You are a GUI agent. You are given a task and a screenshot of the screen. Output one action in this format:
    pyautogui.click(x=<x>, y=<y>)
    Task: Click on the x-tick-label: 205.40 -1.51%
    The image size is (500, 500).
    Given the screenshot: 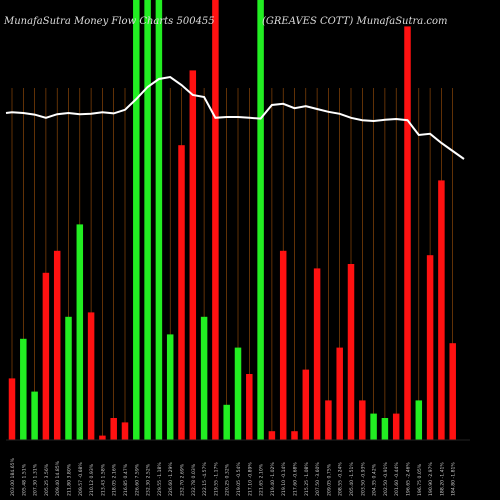 What is the action you would take?
    pyautogui.click(x=352, y=479)
    